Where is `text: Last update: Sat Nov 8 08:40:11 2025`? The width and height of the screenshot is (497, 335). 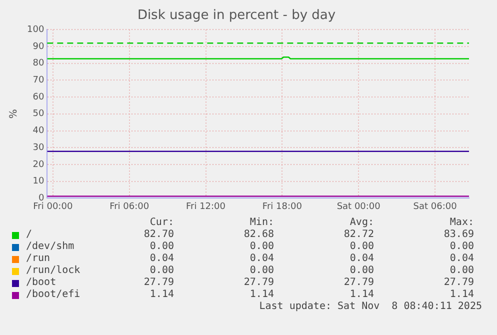
text: Last update: Sat Nov 8 08:40:11 2025 is located at coordinates (370, 307).